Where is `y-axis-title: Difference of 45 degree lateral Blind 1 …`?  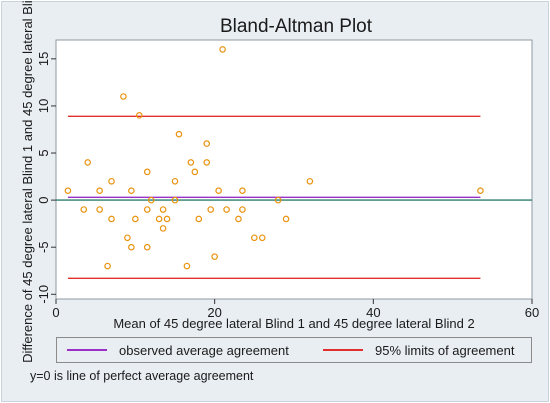 y-axis-title: Difference of 45 degree lateral Blind 1 … is located at coordinates (27, 181).